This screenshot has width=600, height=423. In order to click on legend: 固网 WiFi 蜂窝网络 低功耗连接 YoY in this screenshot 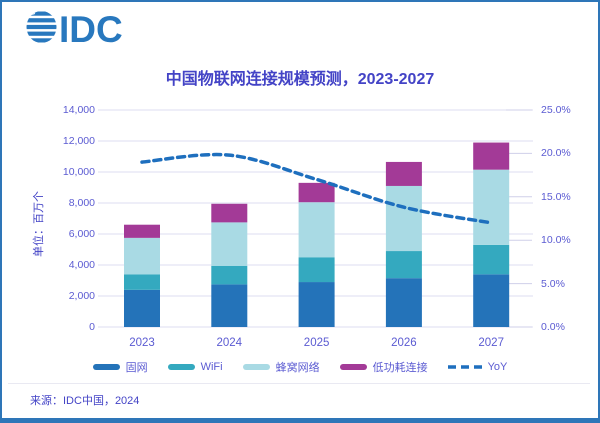, I will do `click(300, 367)`.